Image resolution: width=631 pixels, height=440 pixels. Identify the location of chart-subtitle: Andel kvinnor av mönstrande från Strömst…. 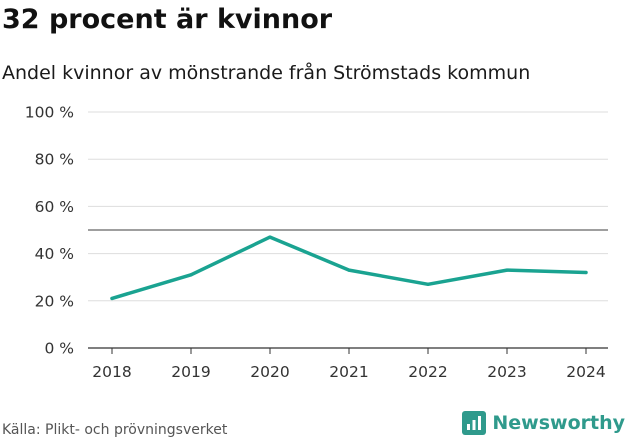
(266, 73).